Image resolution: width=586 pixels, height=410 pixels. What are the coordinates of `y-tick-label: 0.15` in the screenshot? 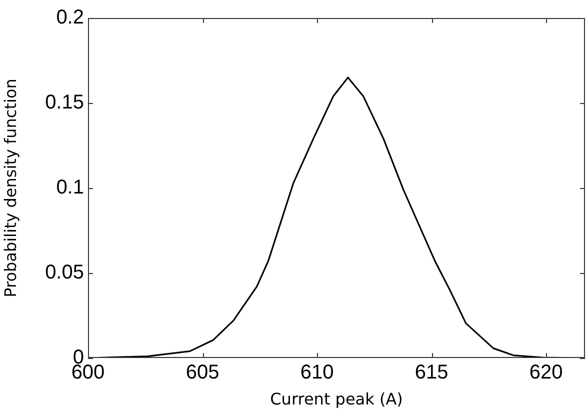 It's located at (64, 103).